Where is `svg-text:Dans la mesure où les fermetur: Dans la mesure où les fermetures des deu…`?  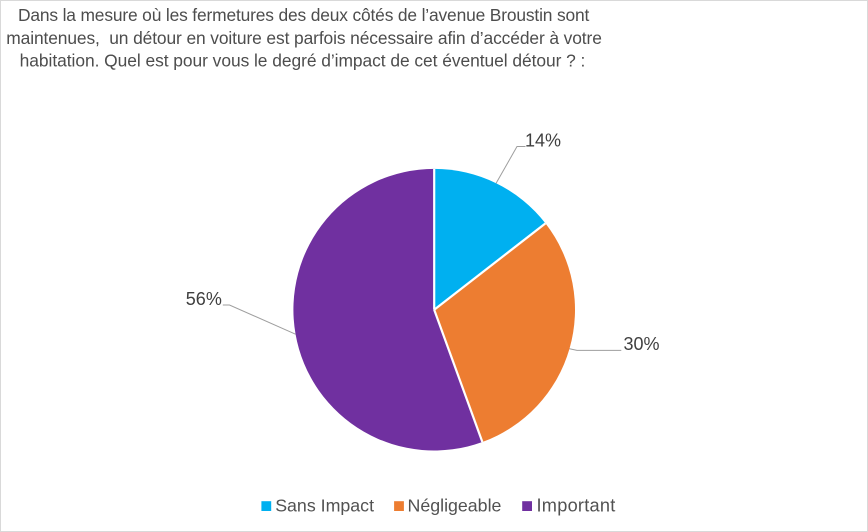 svg-text:Dans la mesure où les fermetur: Dans la mesure où les fermetures des deu… is located at coordinates (304, 15).